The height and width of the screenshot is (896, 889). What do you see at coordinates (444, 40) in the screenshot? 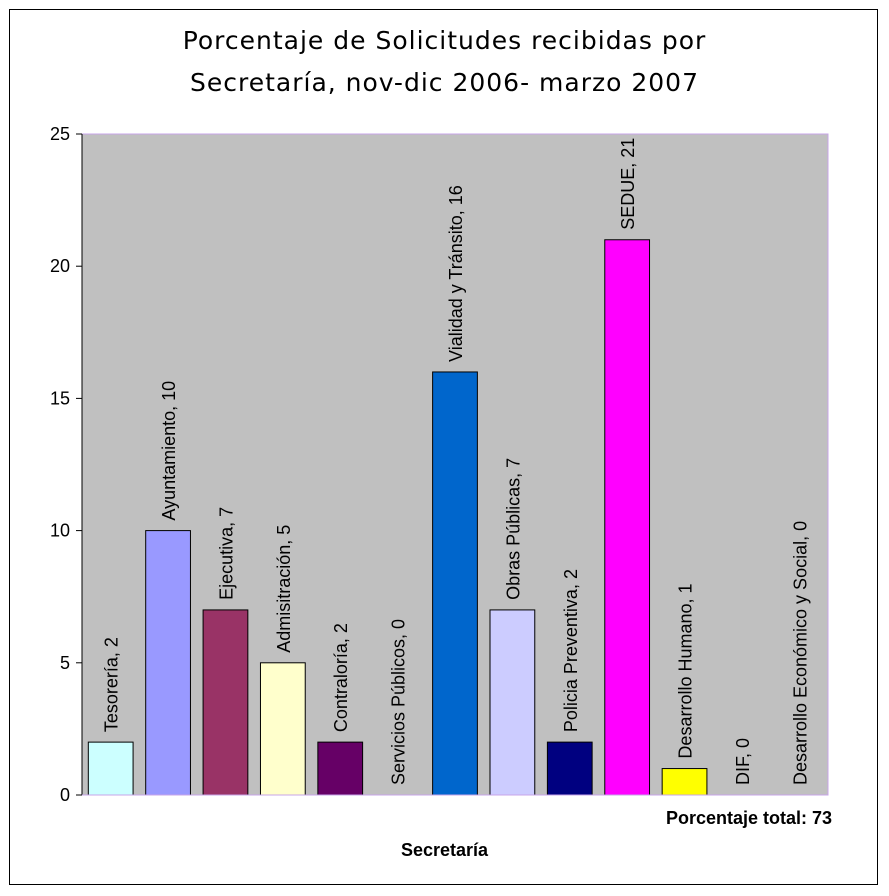
I see `chart-title-line-1: Porcentaje de Solicitudes recibidas por` at bounding box center [444, 40].